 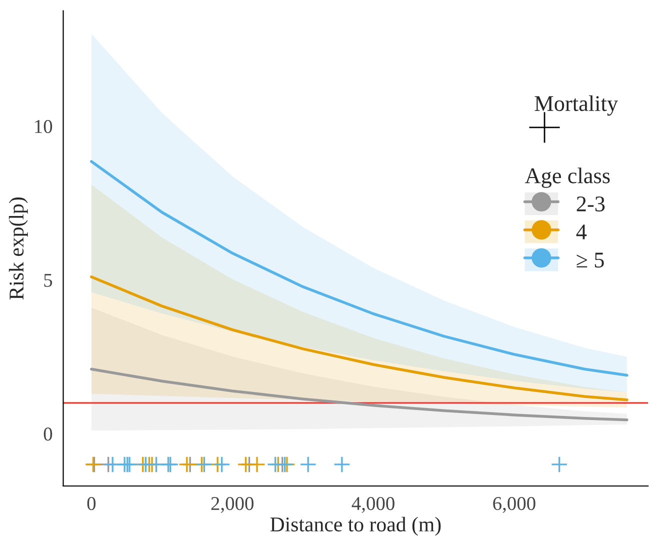 What do you see at coordinates (590, 260) in the screenshot?
I see `legend-label: ≥ 5` at bounding box center [590, 260].